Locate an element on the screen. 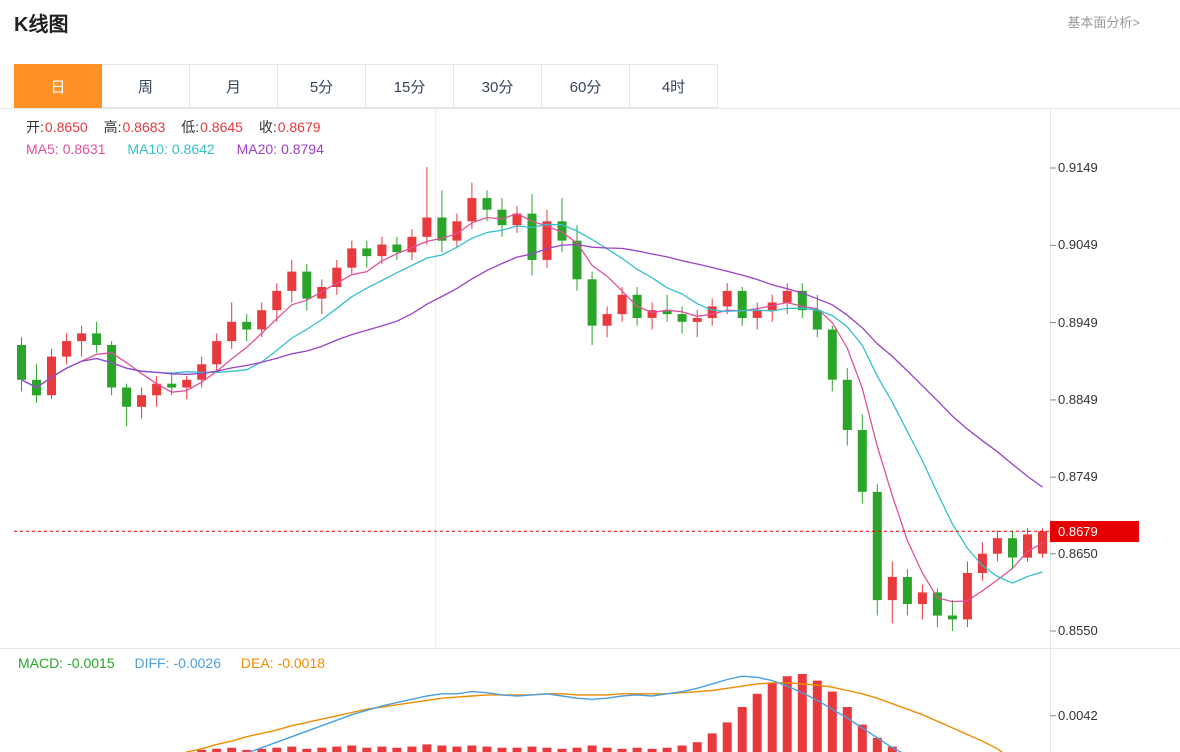 The width and height of the screenshot is (1180, 752). close-label: 收: is located at coordinates (267, 127).